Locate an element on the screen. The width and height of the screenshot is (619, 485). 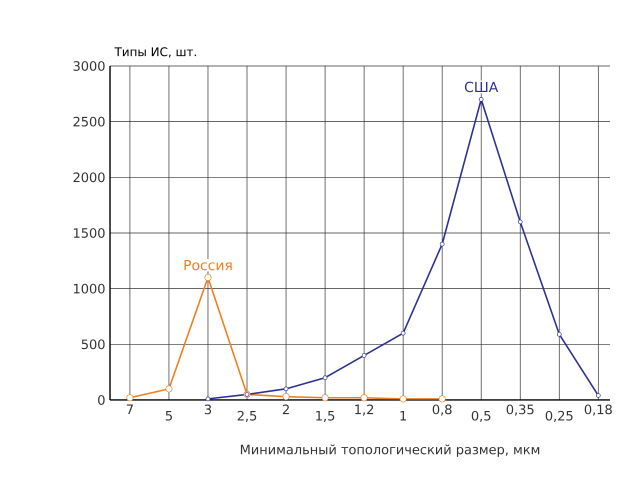
x-tick-label: 1,2 is located at coordinates (364, 410).